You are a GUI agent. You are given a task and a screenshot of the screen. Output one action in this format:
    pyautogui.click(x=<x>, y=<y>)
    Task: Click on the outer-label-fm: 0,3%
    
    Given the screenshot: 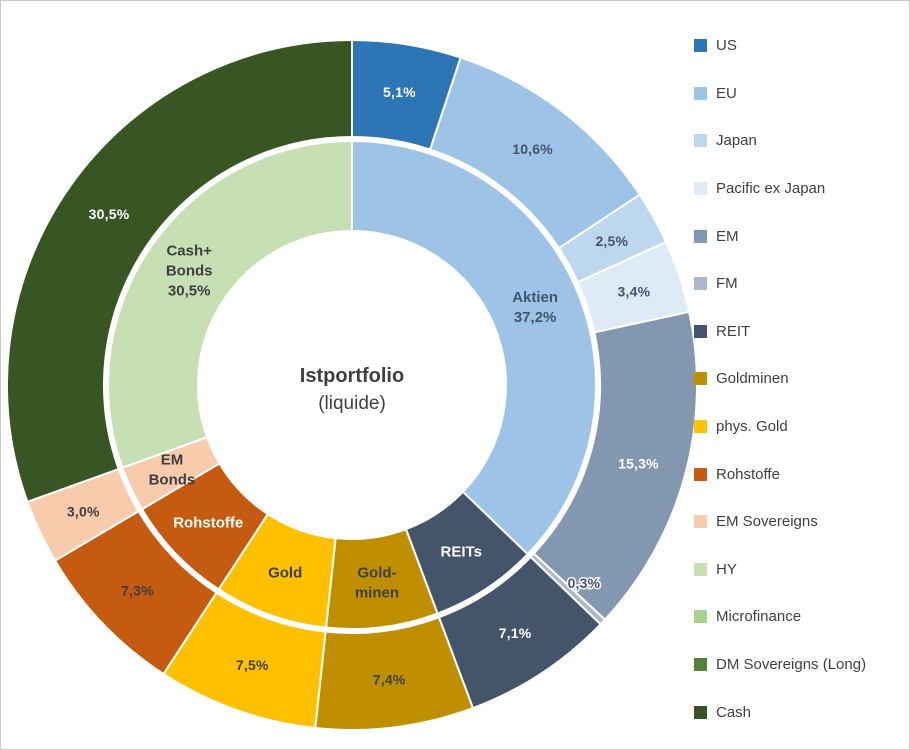 What is the action you would take?
    pyautogui.click(x=584, y=583)
    